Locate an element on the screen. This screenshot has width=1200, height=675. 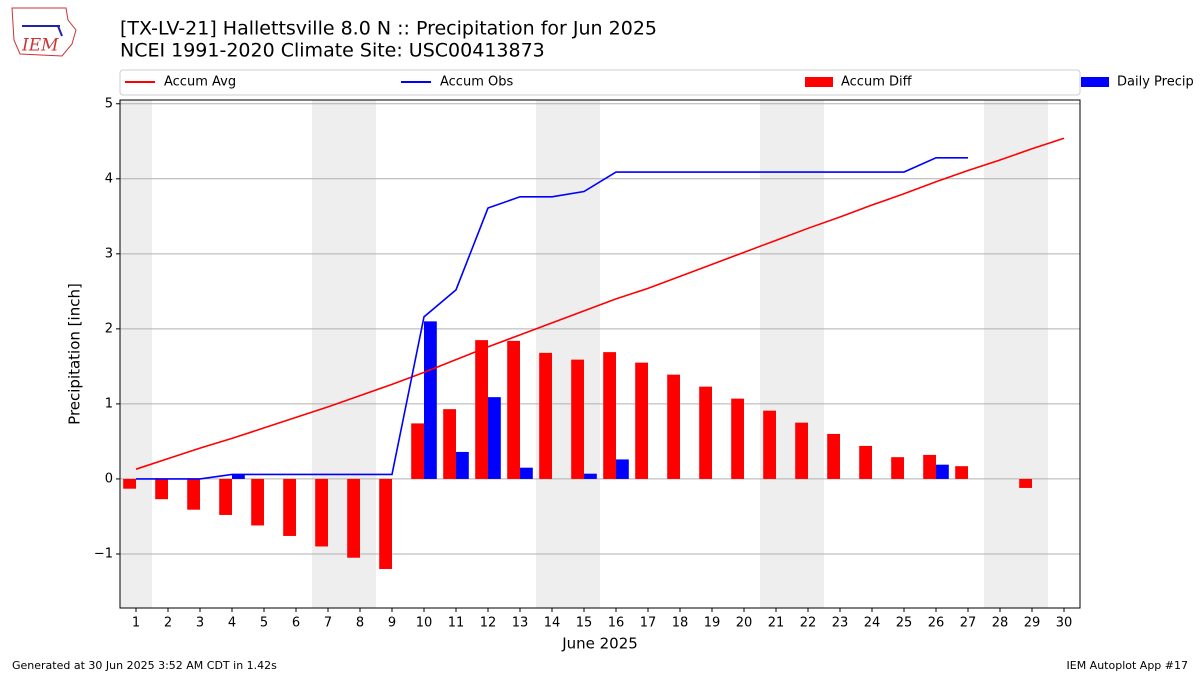
x-tick-label: 6 is located at coordinates (296, 623).